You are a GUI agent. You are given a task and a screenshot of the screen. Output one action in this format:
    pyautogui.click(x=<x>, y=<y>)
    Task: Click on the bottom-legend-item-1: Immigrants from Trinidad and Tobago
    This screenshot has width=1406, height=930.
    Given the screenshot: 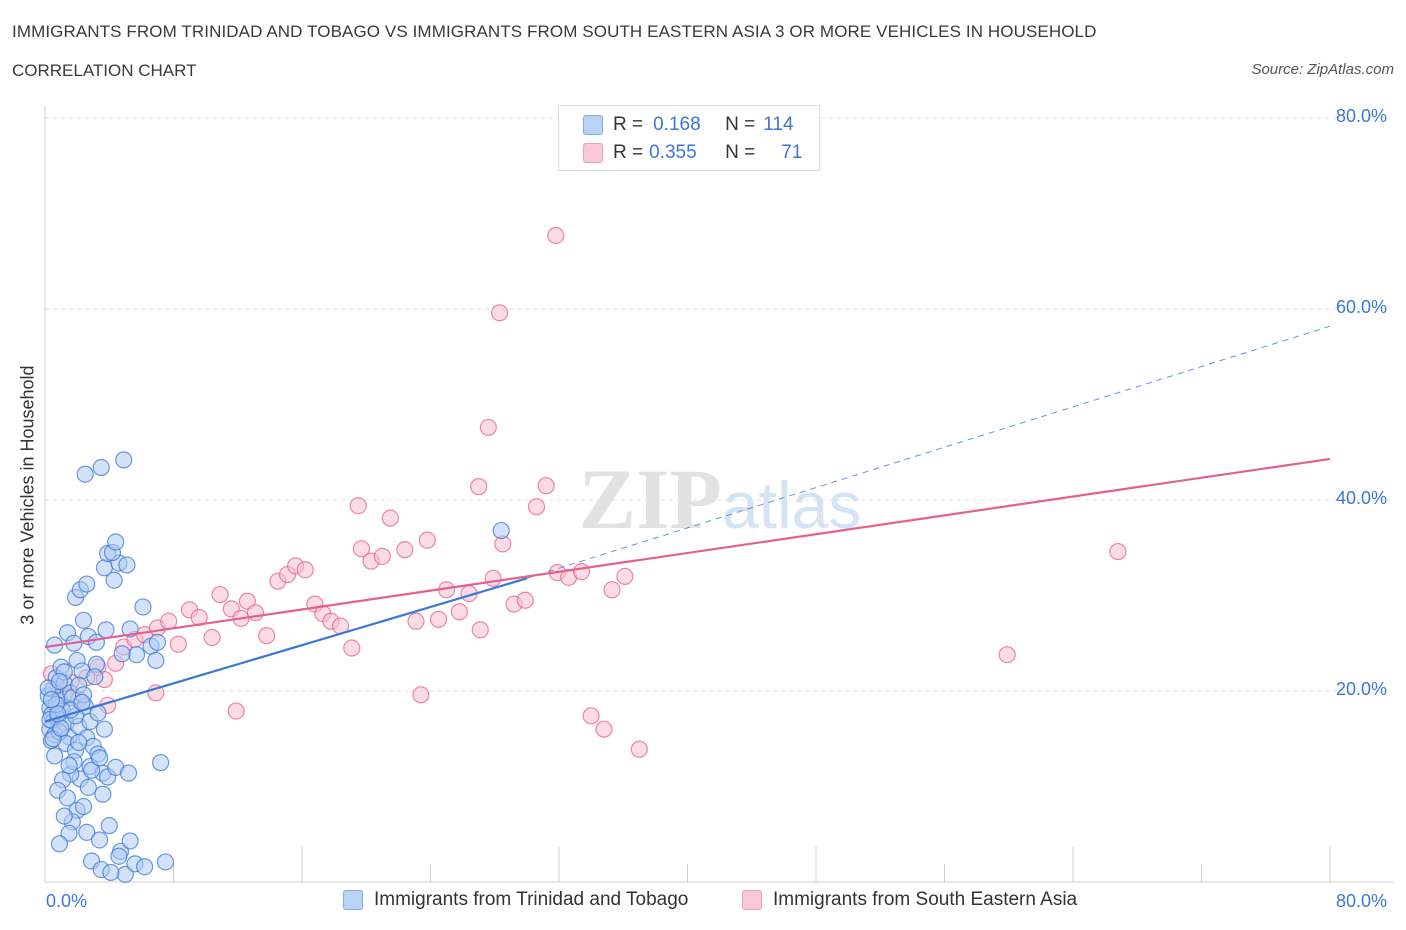 What is the action you would take?
    pyautogui.click(x=515, y=900)
    